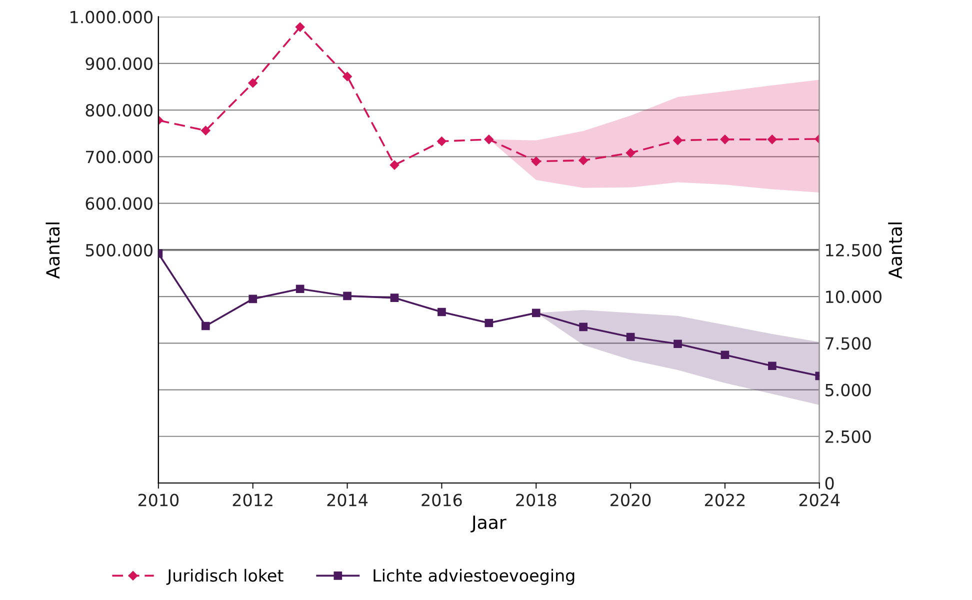  What do you see at coordinates (119, 63) in the screenshot?
I see `y-tick-label: 900.000` at bounding box center [119, 63].